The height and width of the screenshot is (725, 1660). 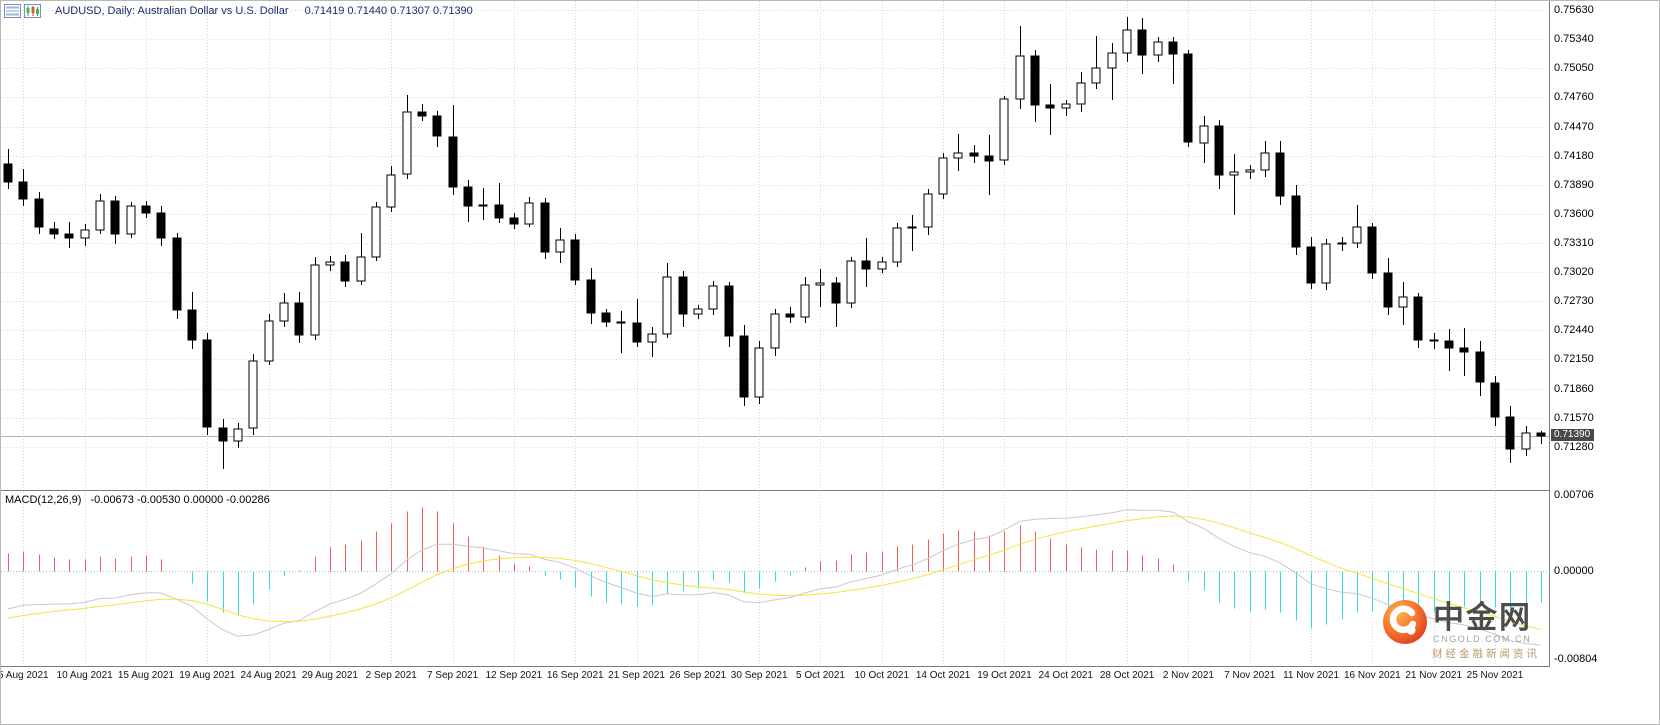 I want to click on date-axis-label: 12 Sep 2021, so click(x=514, y=675).